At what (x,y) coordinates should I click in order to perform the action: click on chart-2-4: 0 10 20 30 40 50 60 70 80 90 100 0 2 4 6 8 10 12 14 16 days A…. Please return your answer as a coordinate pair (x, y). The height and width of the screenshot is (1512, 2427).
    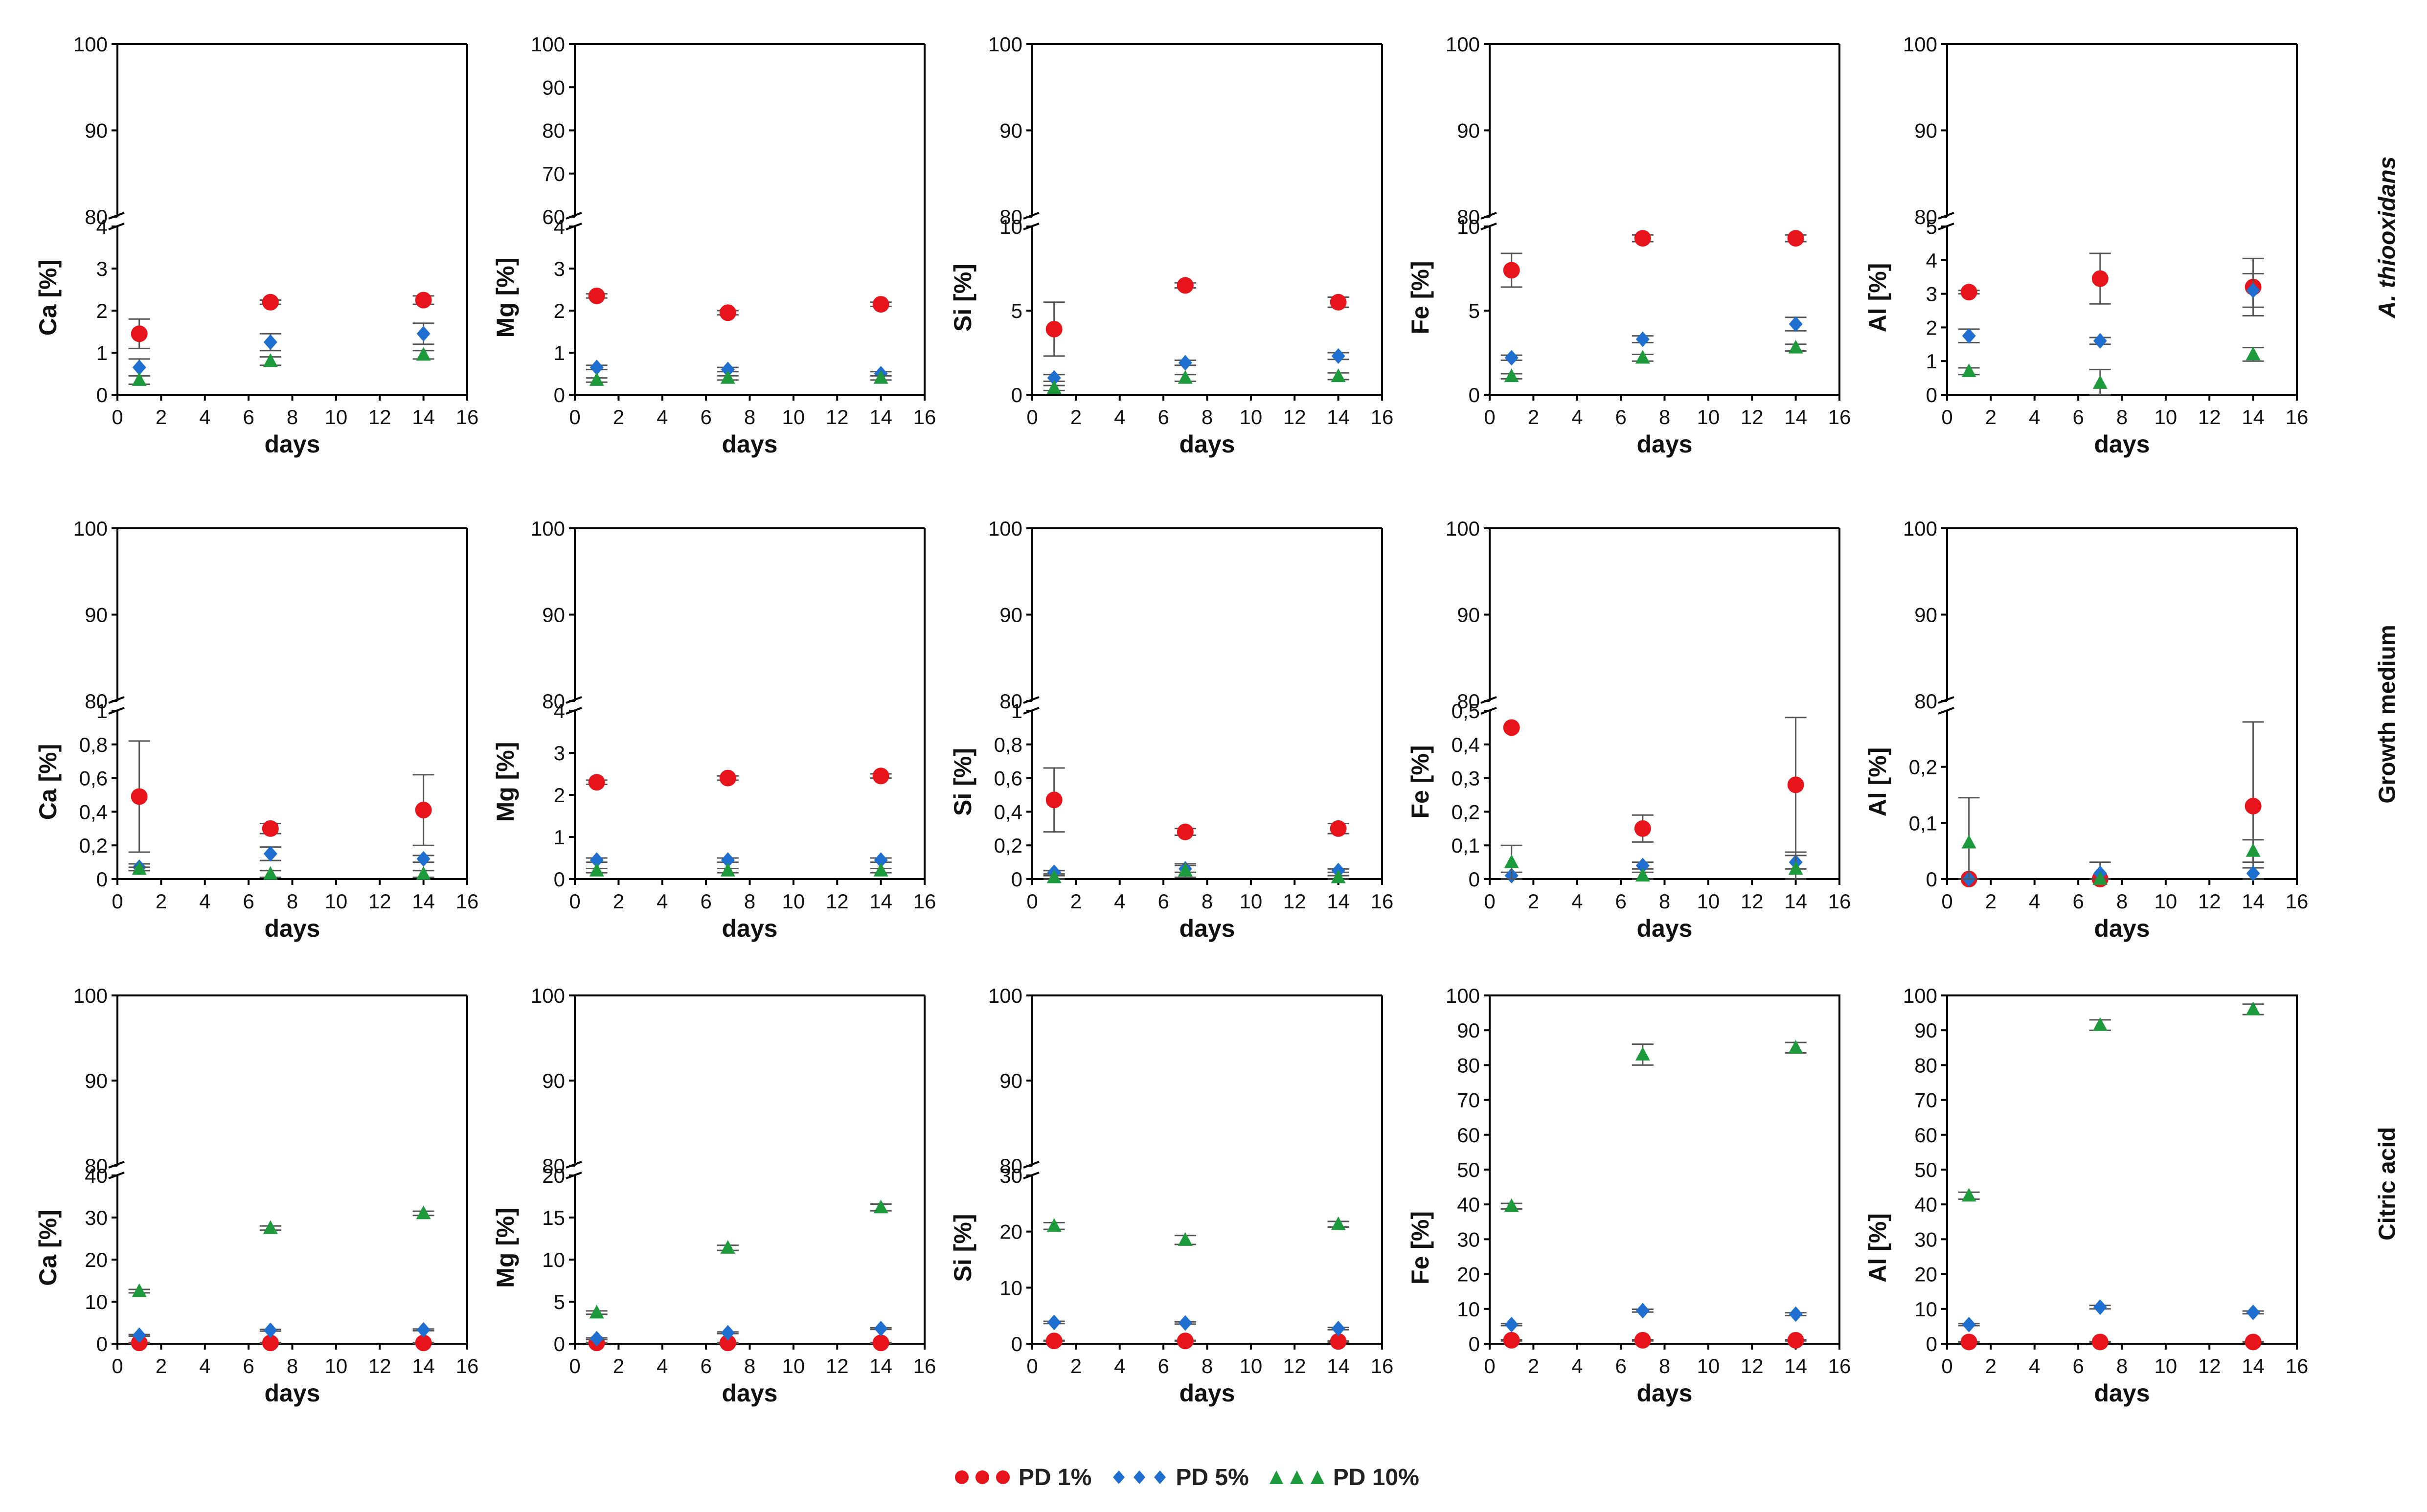
    Looking at the image, I should click on (2086, 1195).